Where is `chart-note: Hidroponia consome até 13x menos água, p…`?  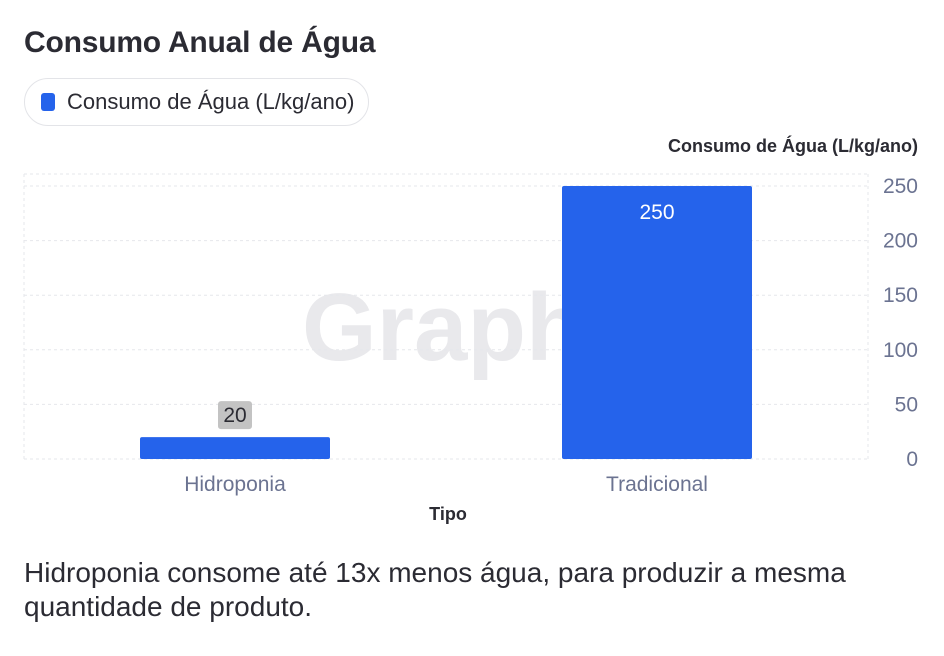 chart-note: Hidroponia consome até 13x menos água, p… is located at coordinates (435, 589).